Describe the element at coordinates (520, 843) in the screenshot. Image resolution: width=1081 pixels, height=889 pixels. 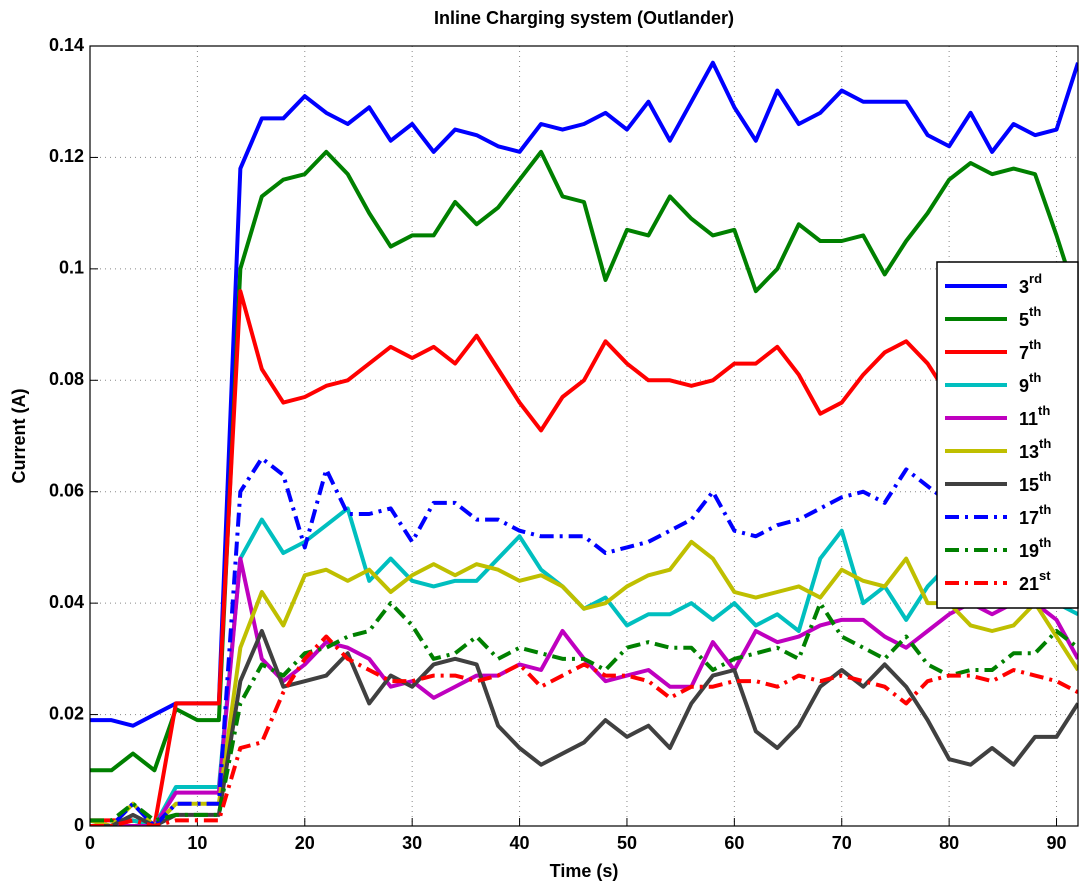
I see `x-tick-label: 40` at that location.